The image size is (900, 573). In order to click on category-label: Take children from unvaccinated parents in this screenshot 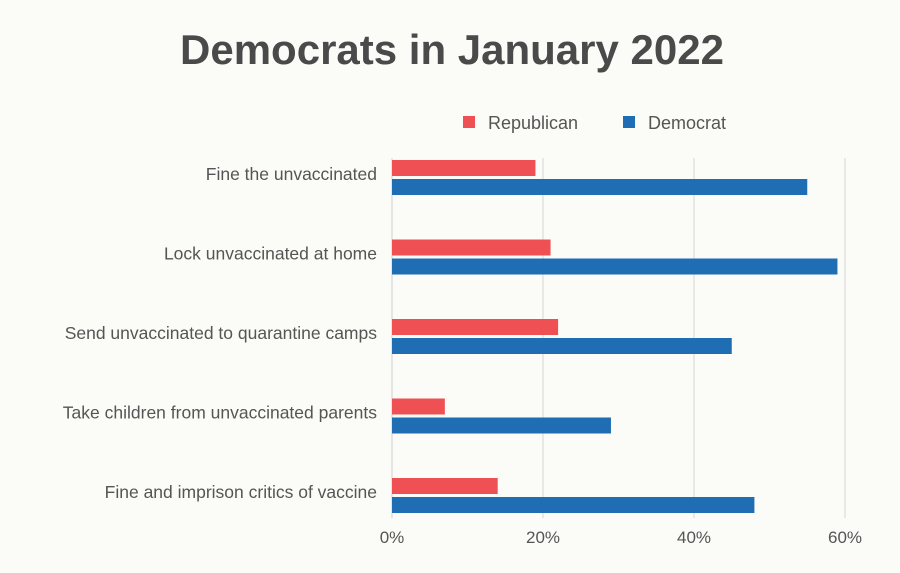, I will do `click(220, 413)`.